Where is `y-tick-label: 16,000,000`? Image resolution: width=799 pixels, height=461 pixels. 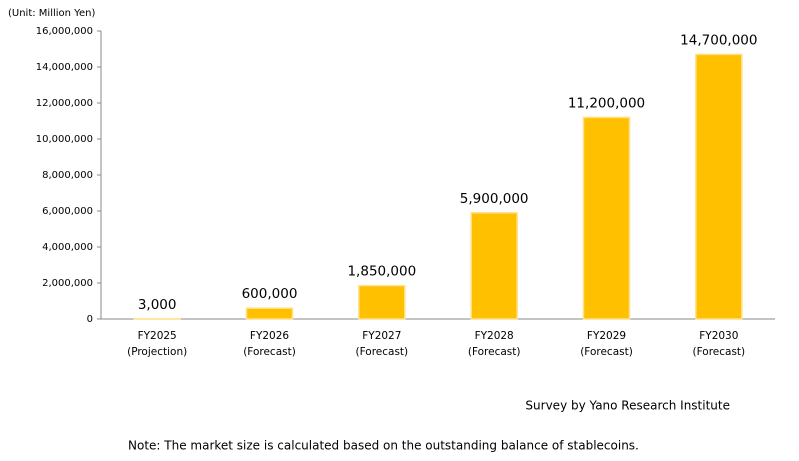 y-tick-label: 16,000,000 is located at coordinates (64, 31).